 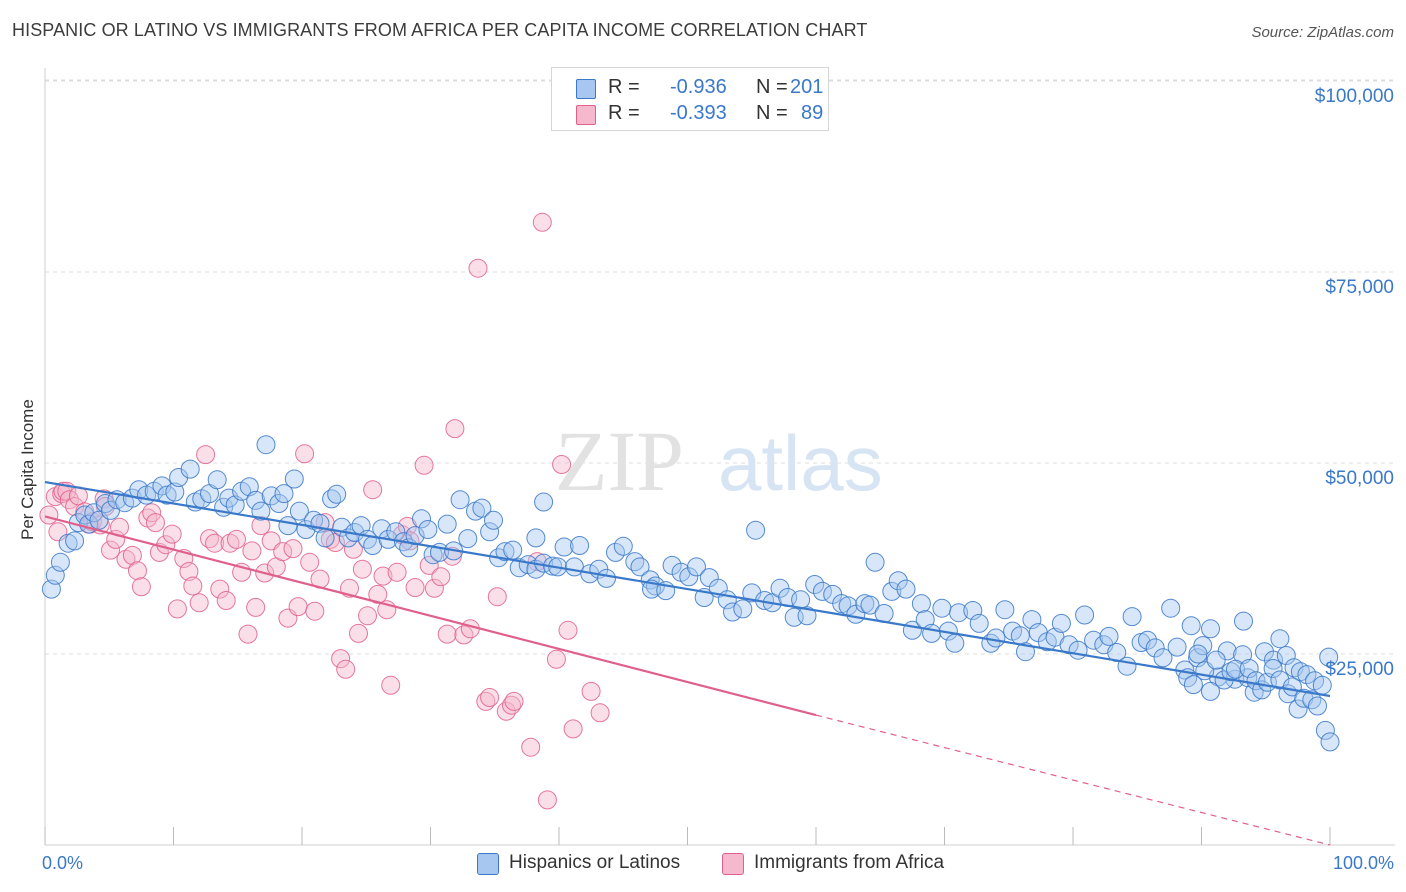 I want to click on n-label: N =, so click(x=772, y=113).